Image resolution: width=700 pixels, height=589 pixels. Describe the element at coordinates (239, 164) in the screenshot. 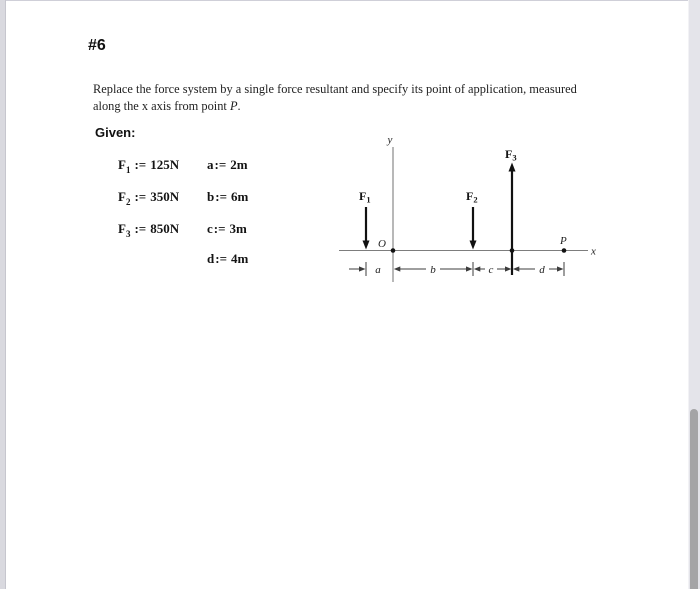

I see `dim-a-value: 2m` at that location.